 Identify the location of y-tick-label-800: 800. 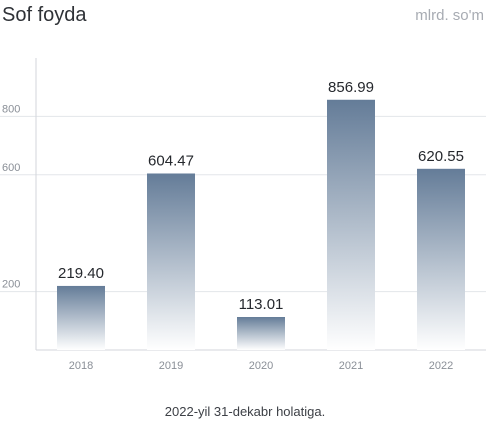
(11, 109).